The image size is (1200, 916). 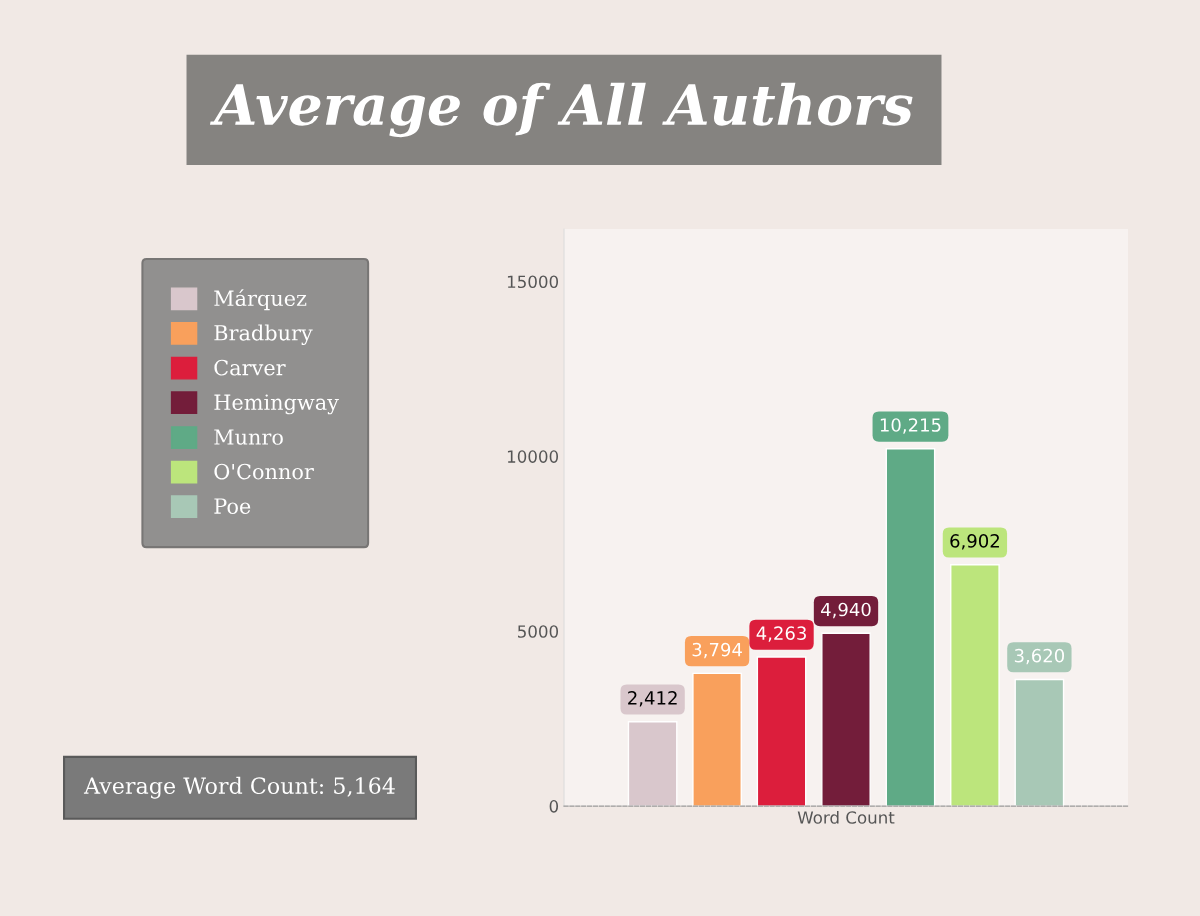 What do you see at coordinates (533, 282) in the screenshot?
I see `y-tick-label: 15000` at bounding box center [533, 282].